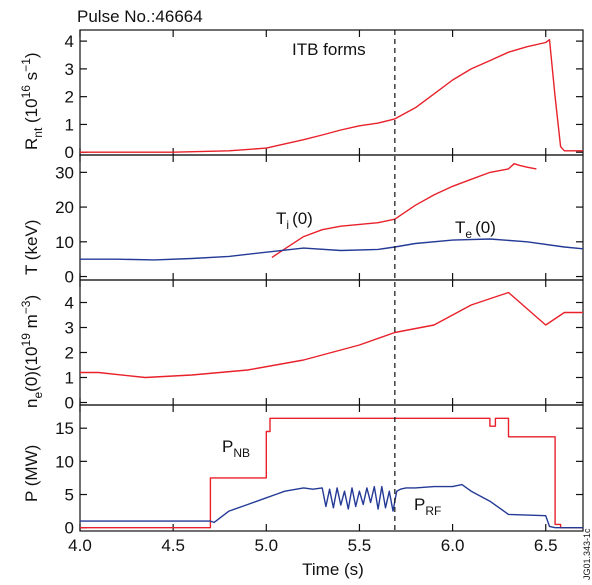  Describe the element at coordinates (546, 545) in the screenshot. I see `xtick-label: 6.5` at that location.